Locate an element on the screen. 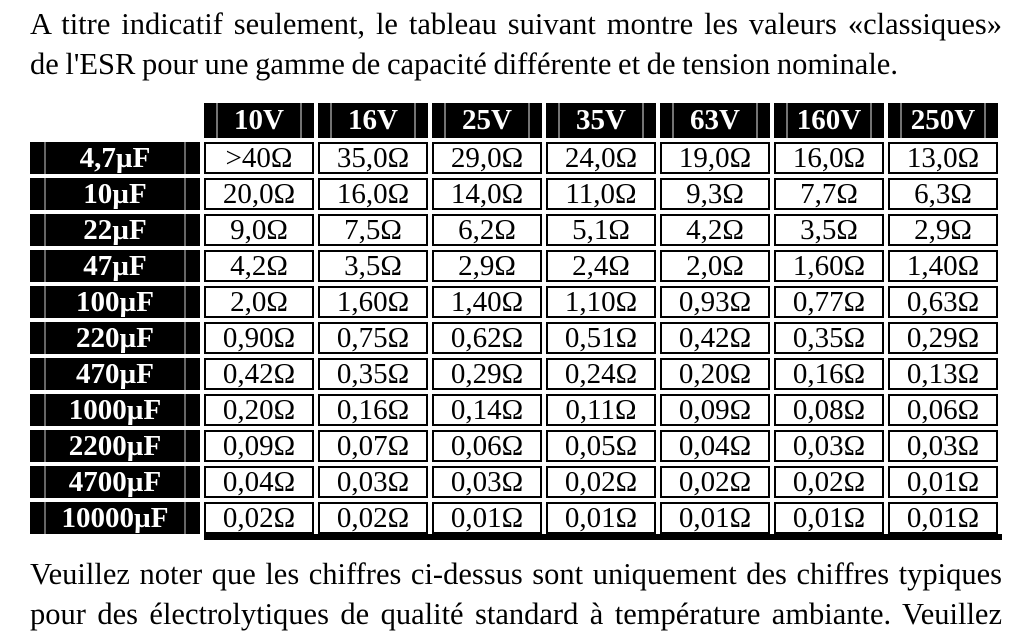 The image size is (1024, 632). esr-value-cell: 0,06Ω is located at coordinates (487, 446).